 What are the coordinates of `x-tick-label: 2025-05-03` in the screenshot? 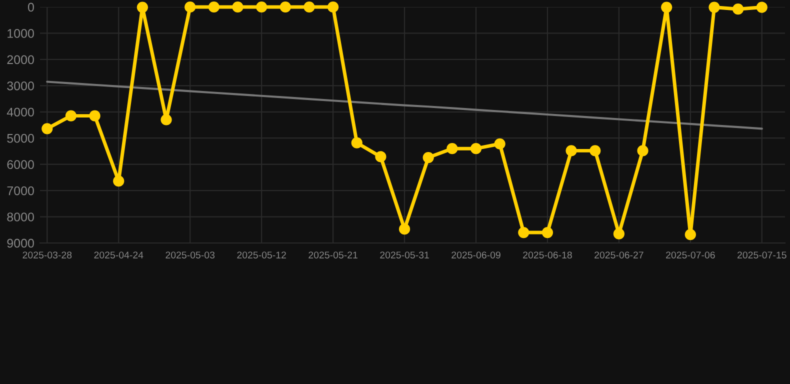 It's located at (190, 255).